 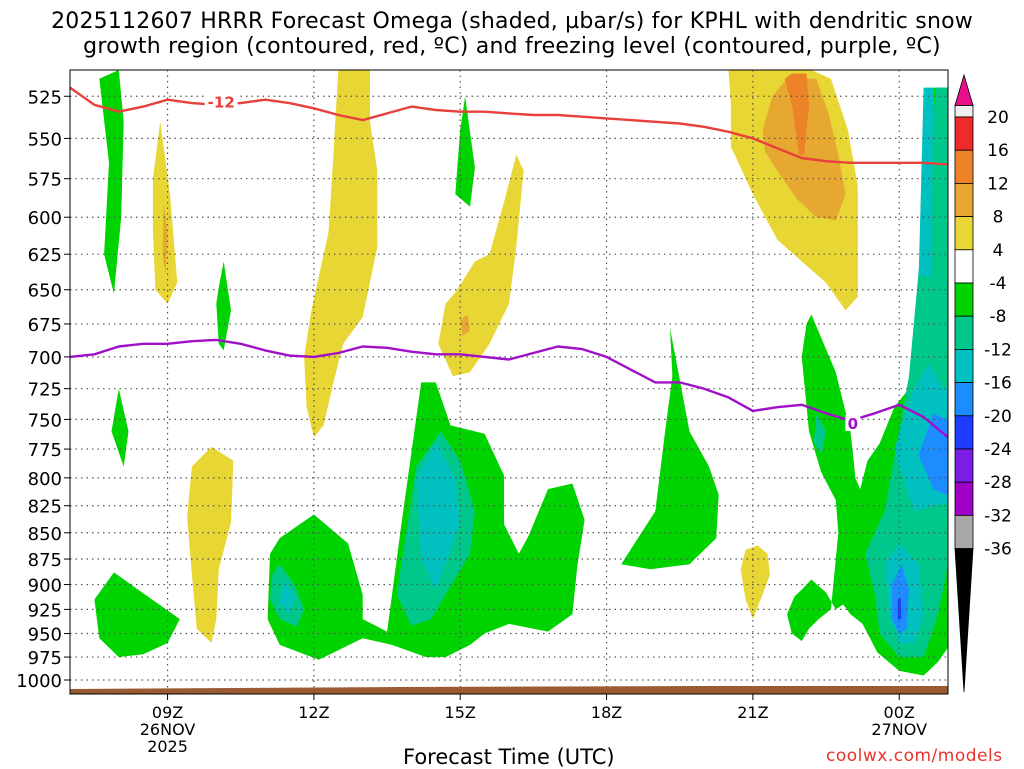 I want to click on x-tick-label-18-line1: 18Z, so click(x=606, y=712).